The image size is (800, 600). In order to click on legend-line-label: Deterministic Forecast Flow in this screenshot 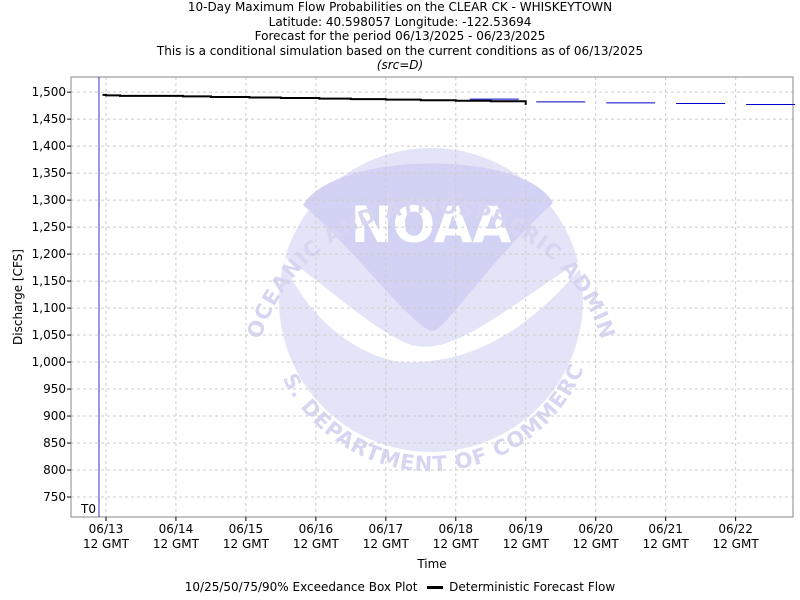, I will do `click(532, 587)`.